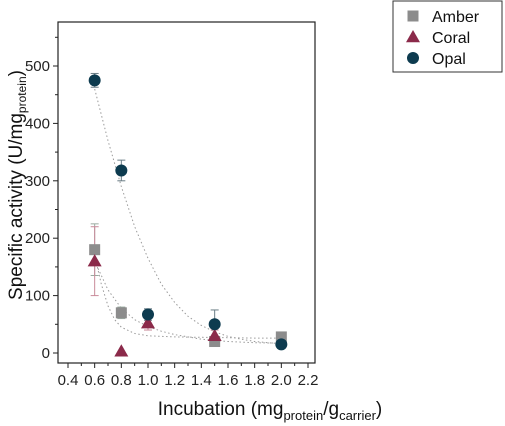  What do you see at coordinates (37, 238) in the screenshot?
I see `y-tick-label: 200` at bounding box center [37, 238].